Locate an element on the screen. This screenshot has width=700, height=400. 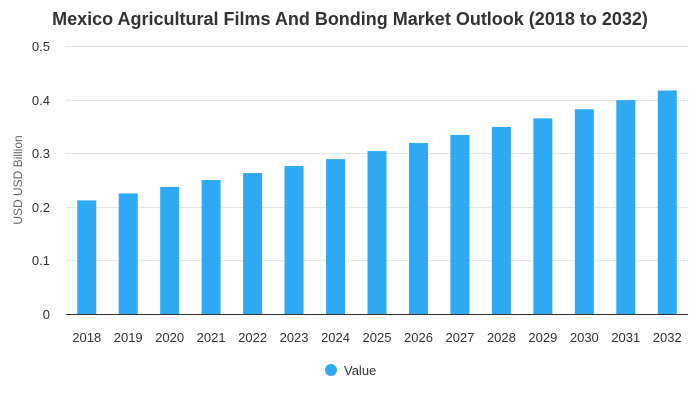
x-tick-label: 2029 is located at coordinates (542, 337).